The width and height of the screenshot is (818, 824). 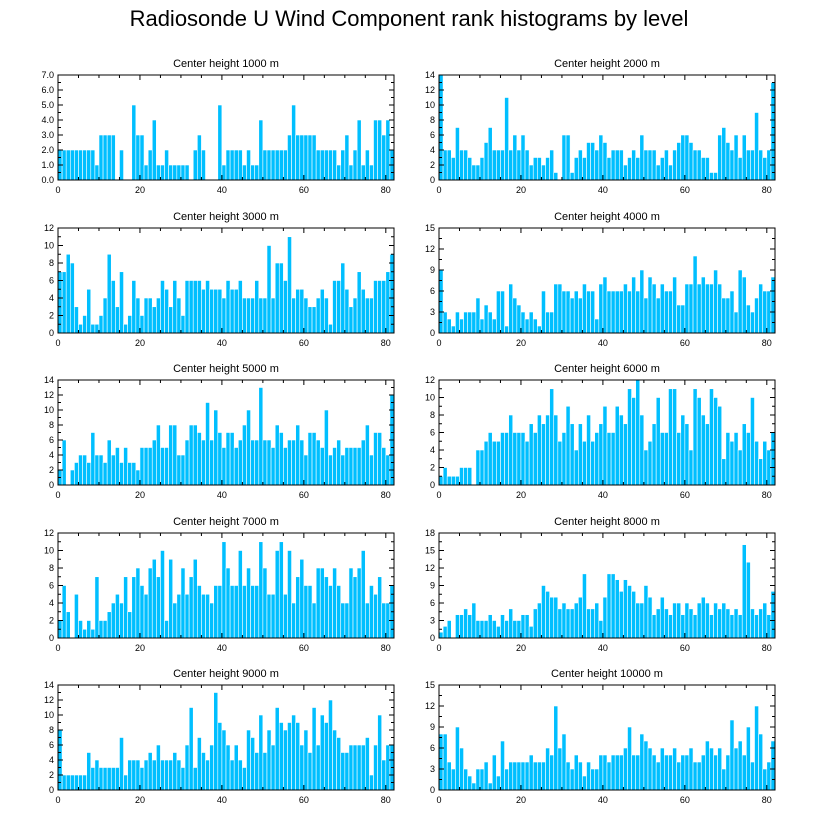 What do you see at coordinates (432, 621) in the screenshot?
I see `y-tick-label: 3` at bounding box center [432, 621].